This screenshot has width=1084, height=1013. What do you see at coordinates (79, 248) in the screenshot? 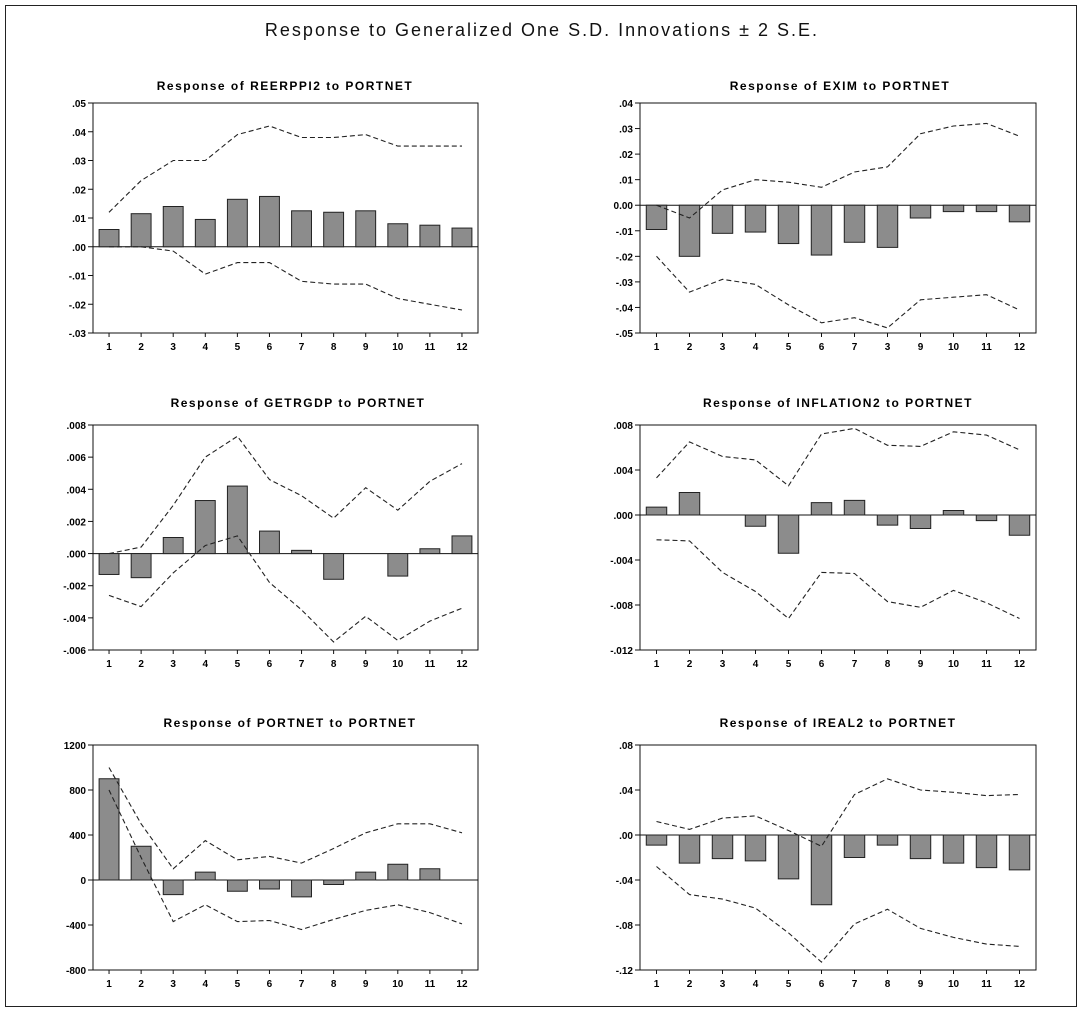
I see `y-tick-label: .00` at bounding box center [79, 248].